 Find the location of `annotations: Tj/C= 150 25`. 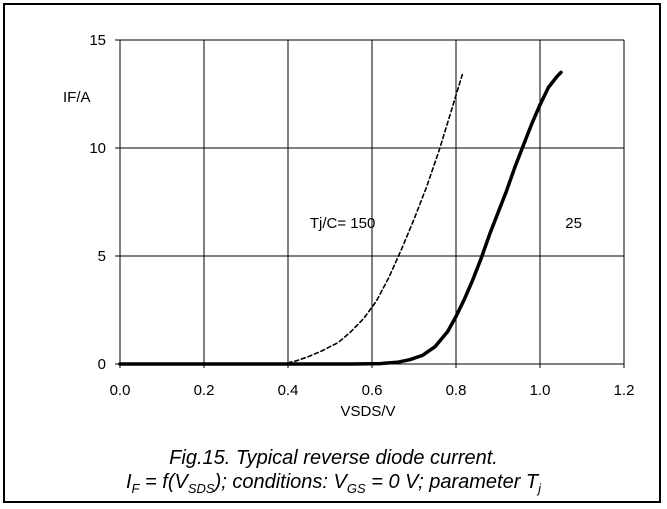

annotations: Tj/C= 150 25 is located at coordinates (446, 223).